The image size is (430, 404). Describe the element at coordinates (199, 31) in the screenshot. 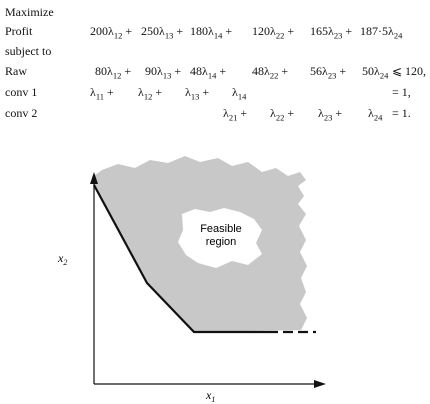

I see `term-coefficient: 180` at that location.